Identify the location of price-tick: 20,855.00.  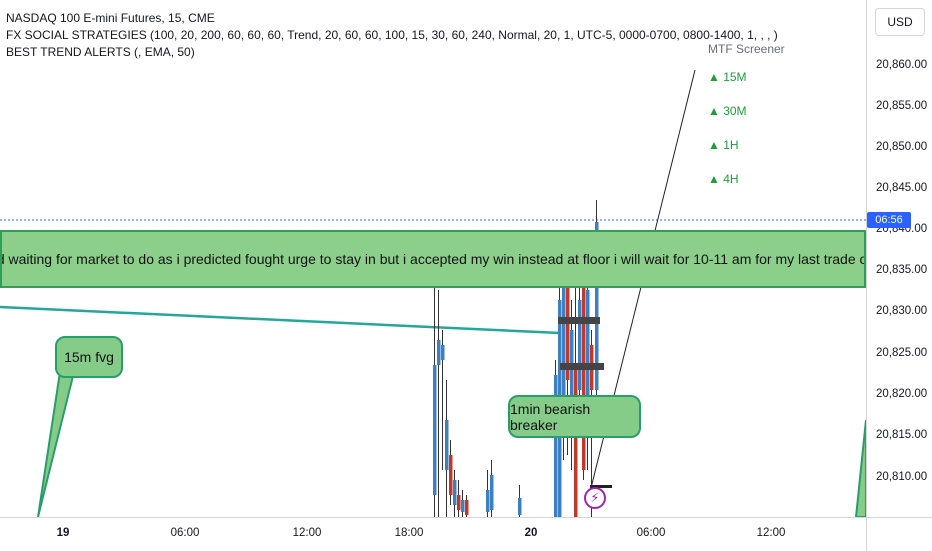
(902, 106).